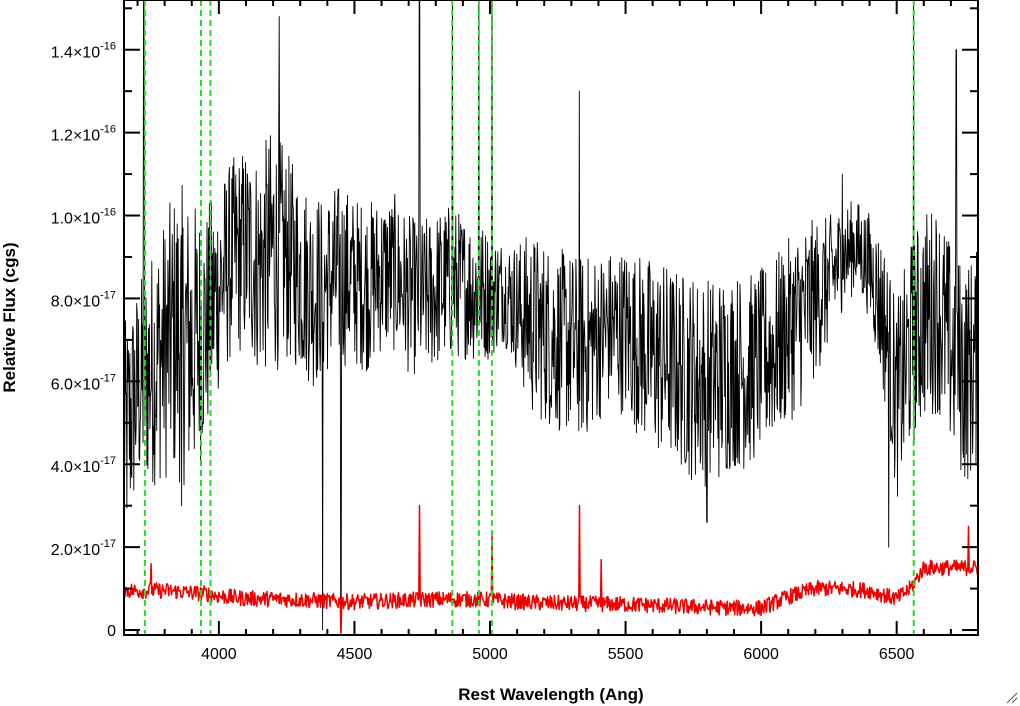 The width and height of the screenshot is (1020, 706). What do you see at coordinates (75, 467) in the screenshot?
I see `y-tick-mantissa: 4.0×10` at bounding box center [75, 467].